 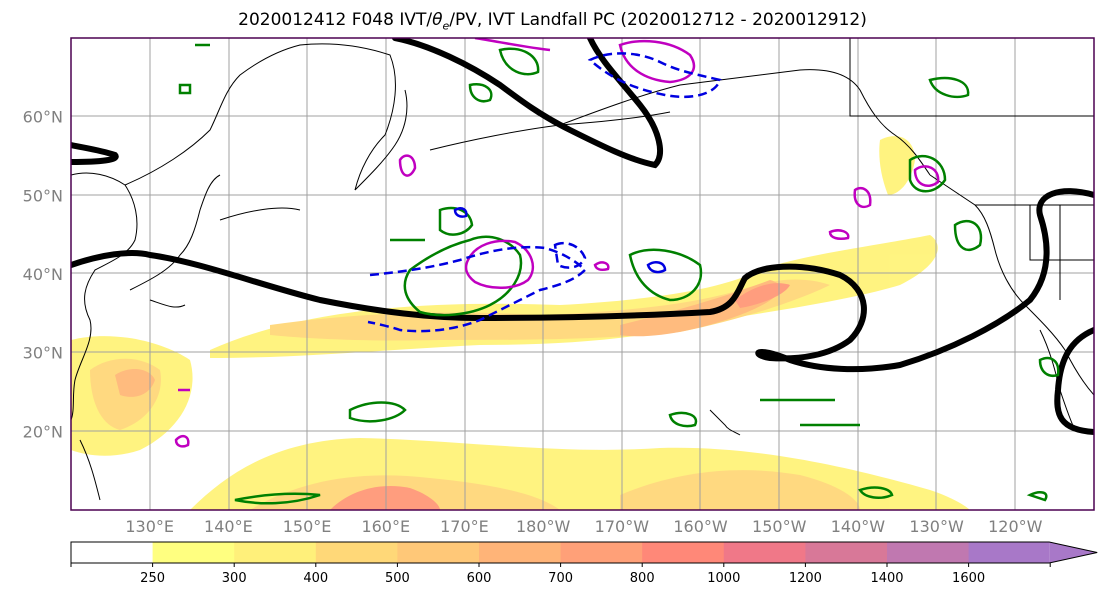 I want to click on coast-philippines, so click(x=90, y=470).